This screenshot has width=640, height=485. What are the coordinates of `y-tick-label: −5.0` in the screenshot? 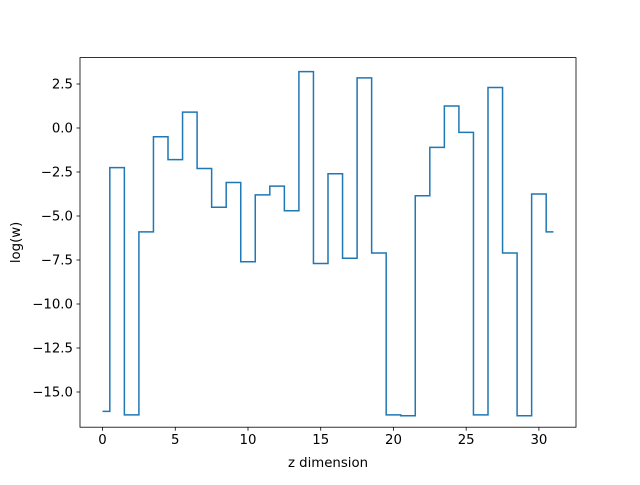 It's located at (57, 217).